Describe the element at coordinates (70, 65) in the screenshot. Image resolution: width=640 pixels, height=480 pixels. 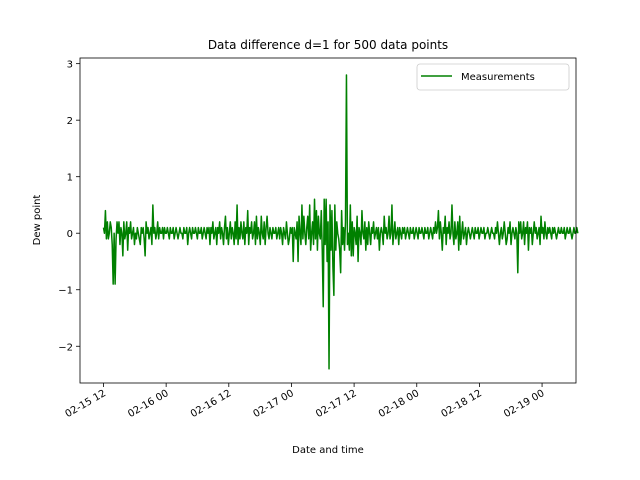
I see `y-tick-label: 3` at that location.